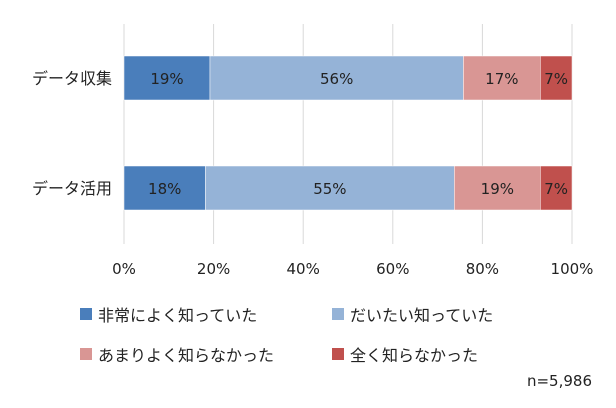  I want to click on legend-label: 全く知らなかった, so click(414, 355).